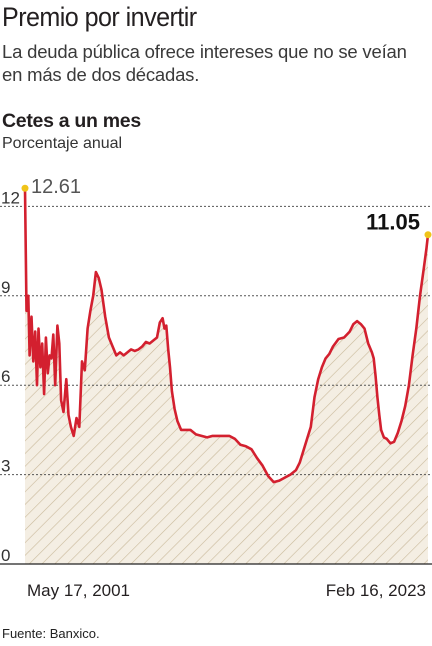 This screenshot has width=432, height=646. I want to click on y-tick-label: 6, so click(5, 376).